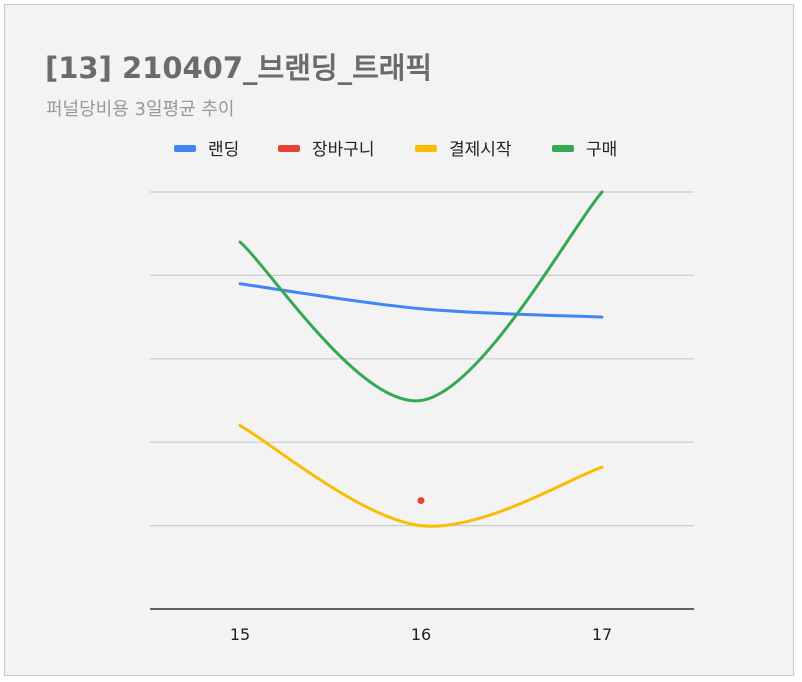 The image size is (802, 682). I want to click on legend-label: 결제시작, so click(480, 150).